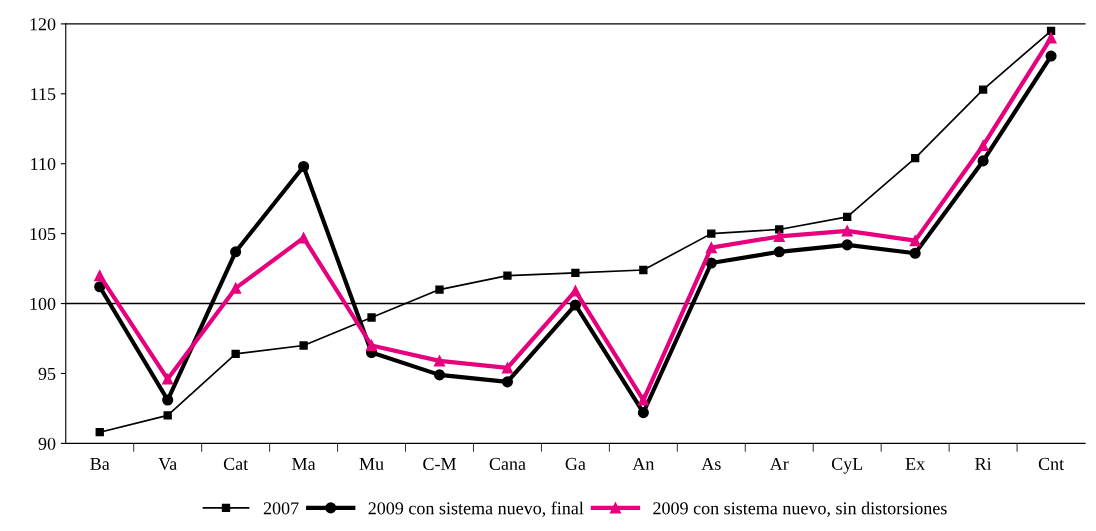 The width and height of the screenshot is (1096, 531). What do you see at coordinates (47, 373) in the screenshot?
I see `y-tick-label: 95` at bounding box center [47, 373].